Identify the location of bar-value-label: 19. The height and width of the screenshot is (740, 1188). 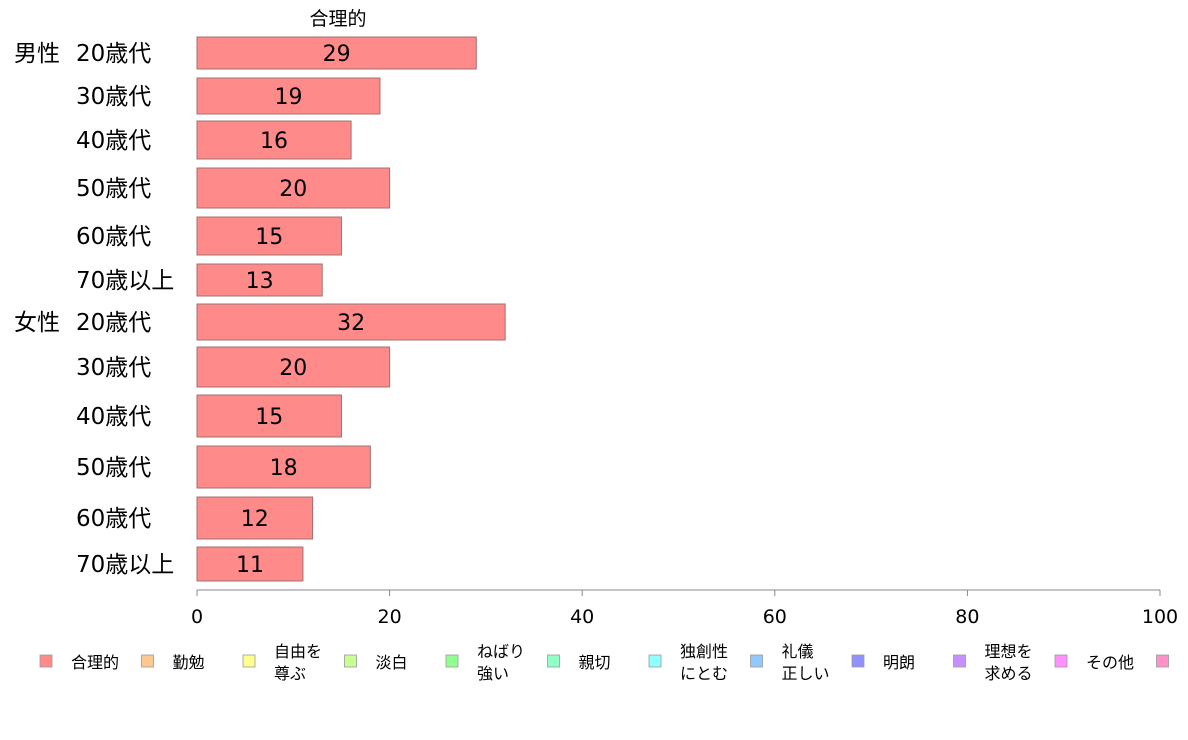
(288, 97).